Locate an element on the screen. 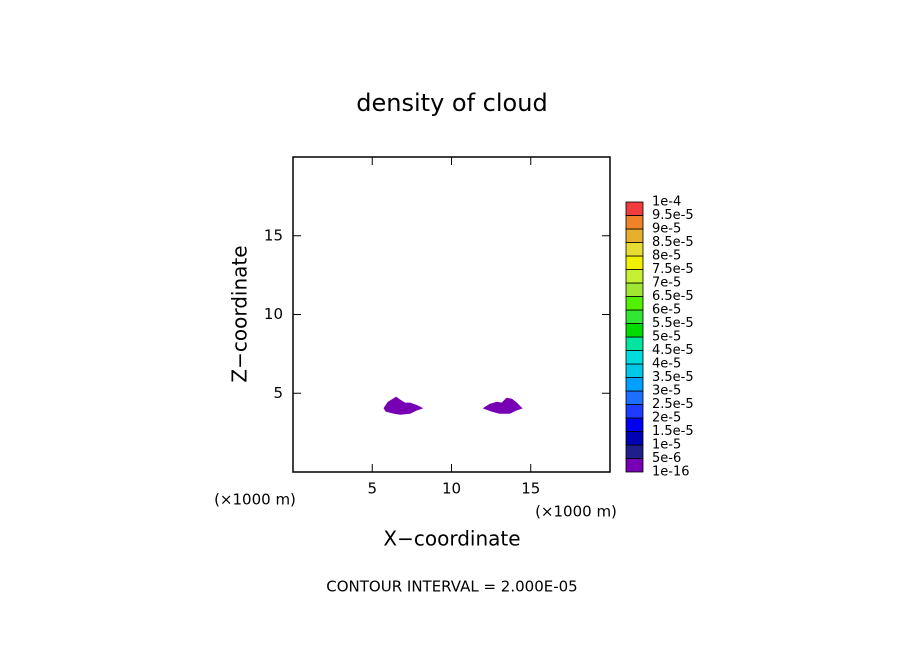  colorbar-label: 6e-5 is located at coordinates (666, 310).